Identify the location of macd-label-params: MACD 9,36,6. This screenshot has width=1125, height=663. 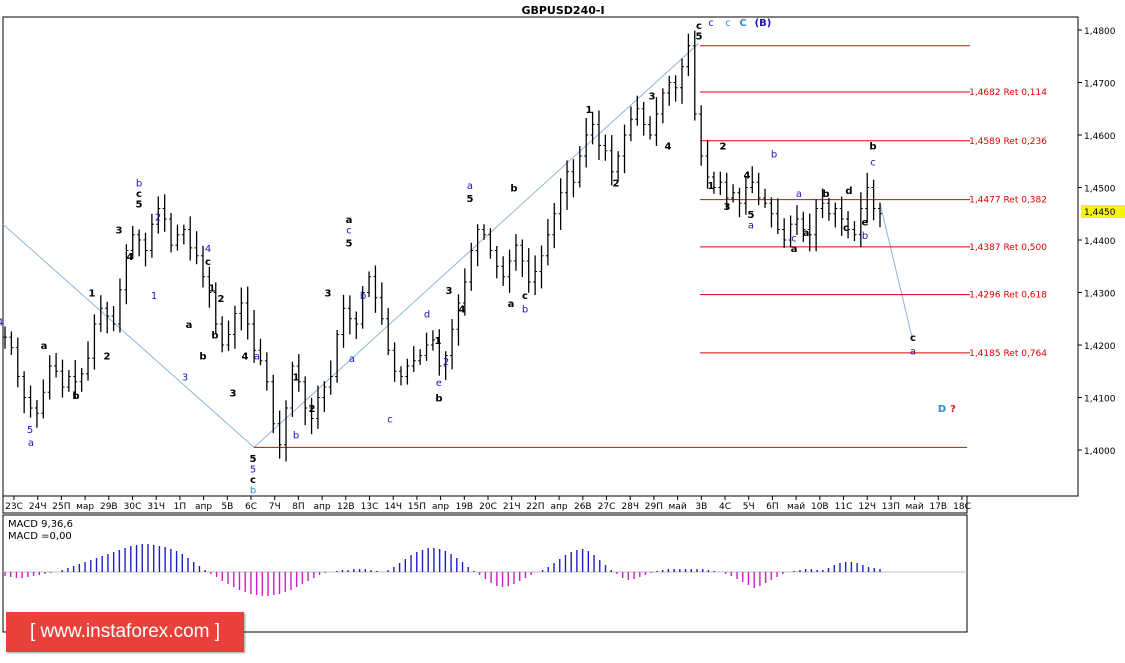
(40, 524).